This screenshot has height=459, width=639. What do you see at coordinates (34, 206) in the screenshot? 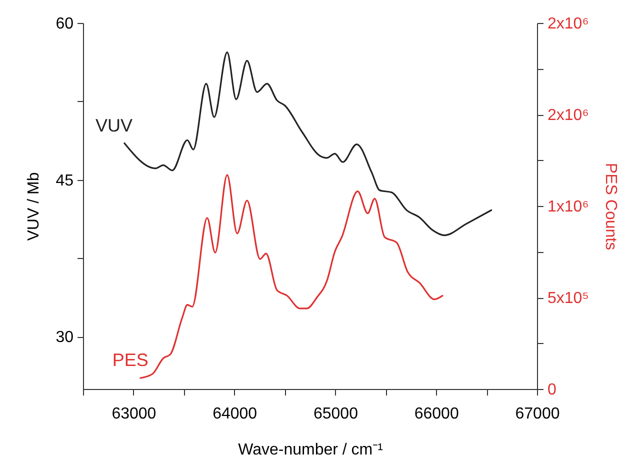
I see `y-axis-title: VUV / Mb` at bounding box center [34, 206].